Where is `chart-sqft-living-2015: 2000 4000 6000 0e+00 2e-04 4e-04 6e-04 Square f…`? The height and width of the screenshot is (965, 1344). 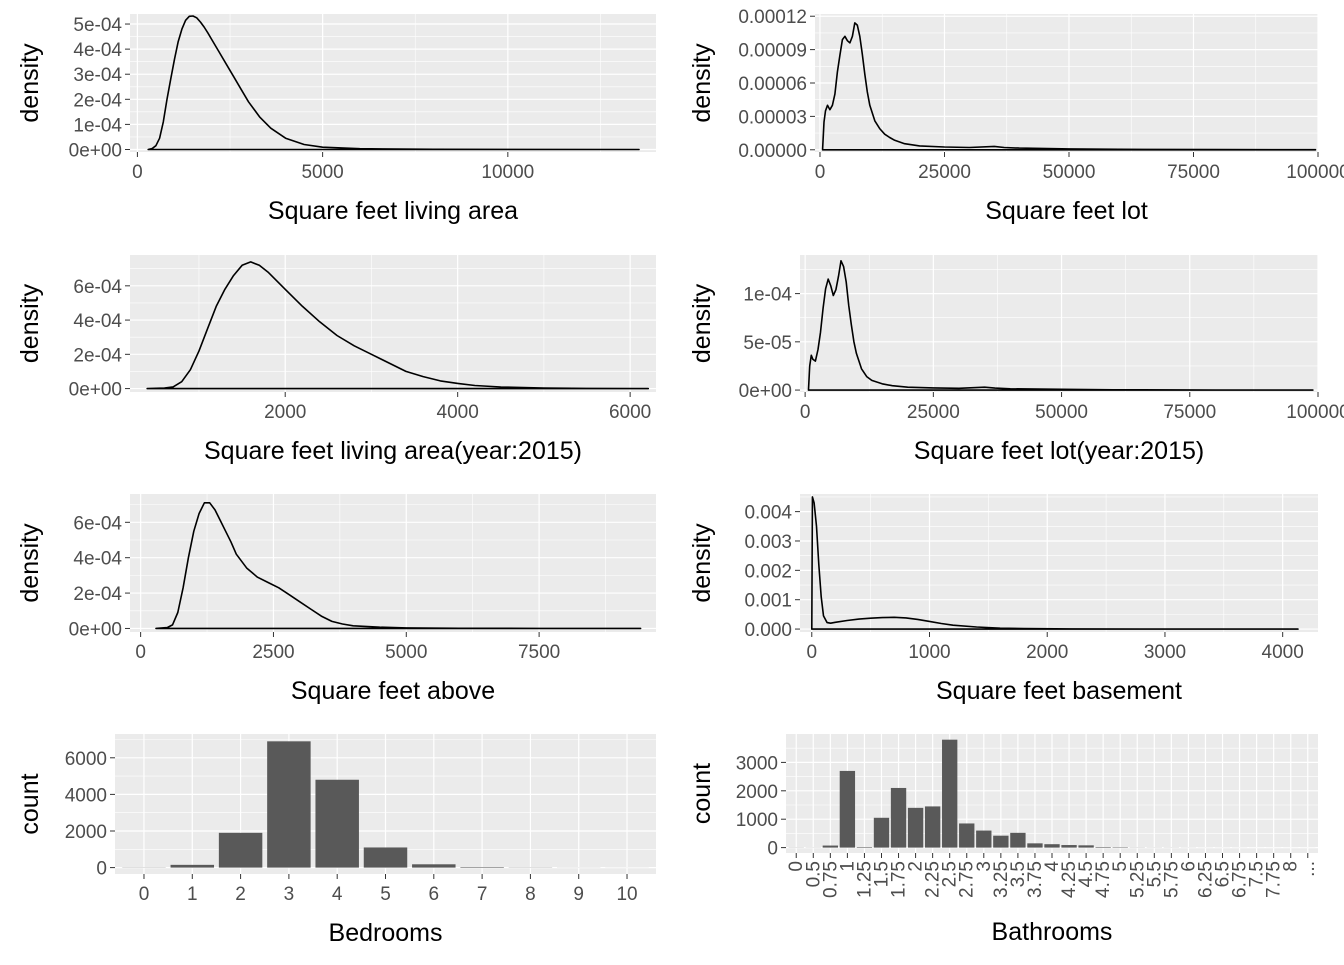 chart-sqft-living-2015: 2000 4000 6000 0e+00 2e-04 4e-04 6e-04 Square f… is located at coordinates (336, 360).